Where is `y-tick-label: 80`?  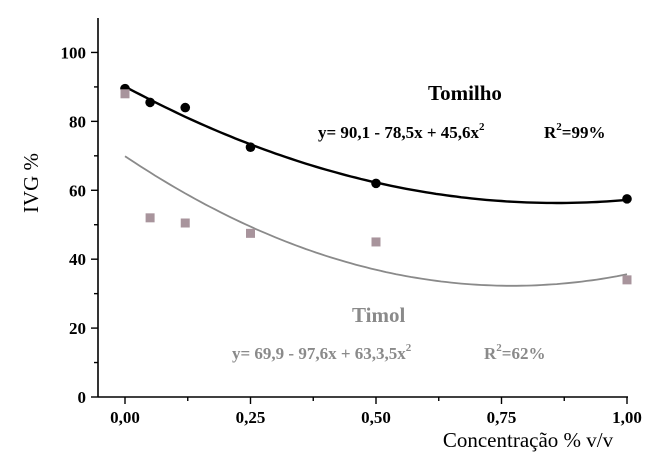 y-tick-label: 80 is located at coordinates (77, 121).